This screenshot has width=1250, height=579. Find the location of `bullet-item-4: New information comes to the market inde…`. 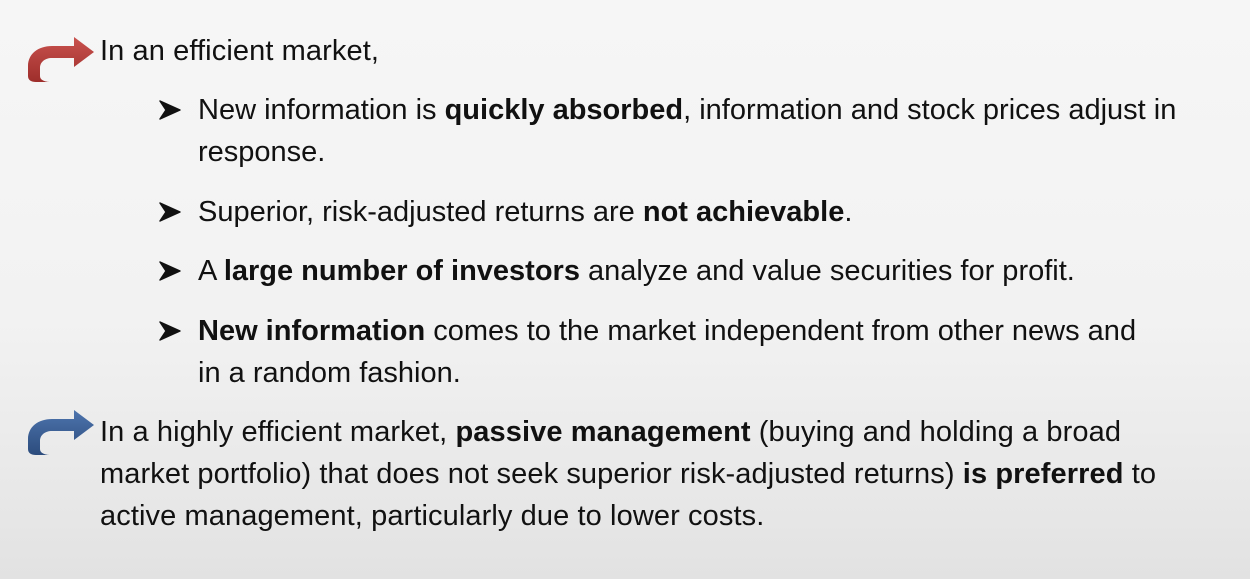

bullet-item-4: New information comes to the market inde… is located at coordinates (673, 352).